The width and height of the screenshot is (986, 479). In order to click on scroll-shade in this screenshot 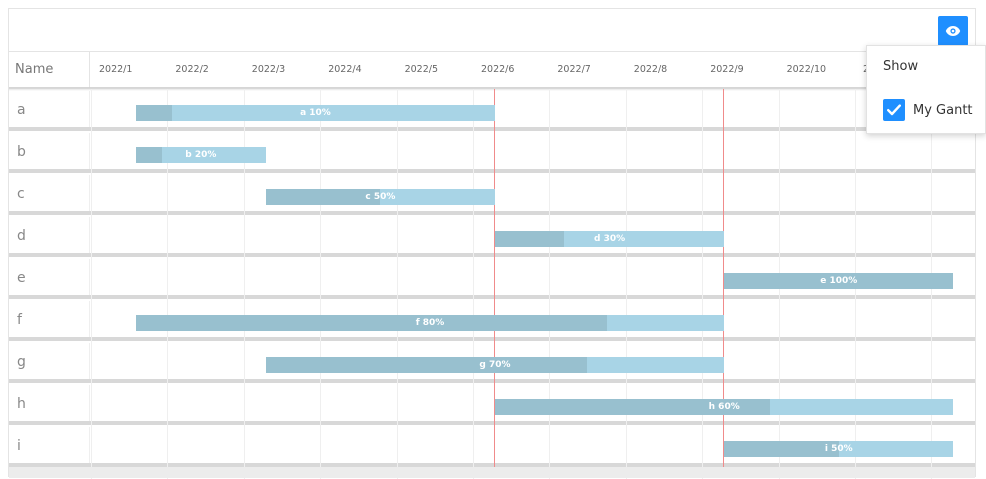, I will do `click(492, 472)`.